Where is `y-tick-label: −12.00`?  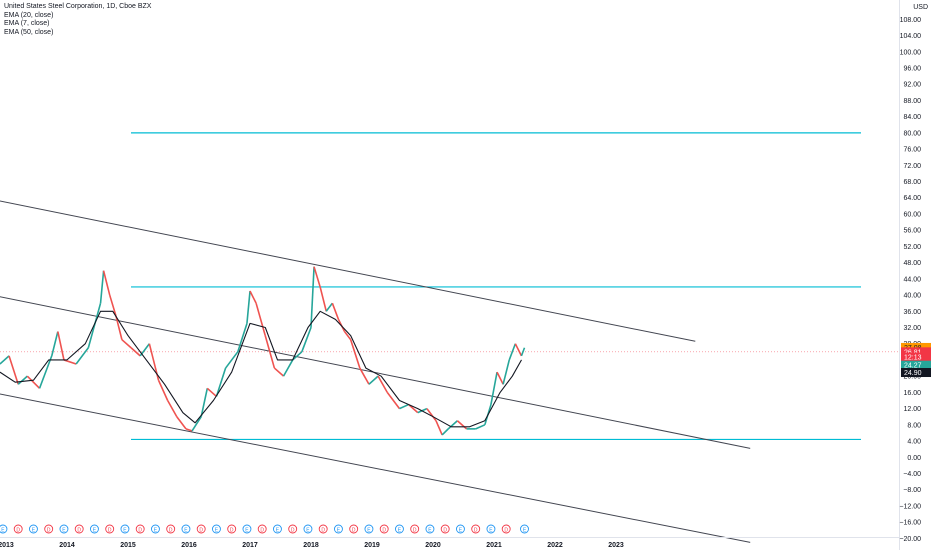
y-tick-label: −12.00 is located at coordinates (910, 506).